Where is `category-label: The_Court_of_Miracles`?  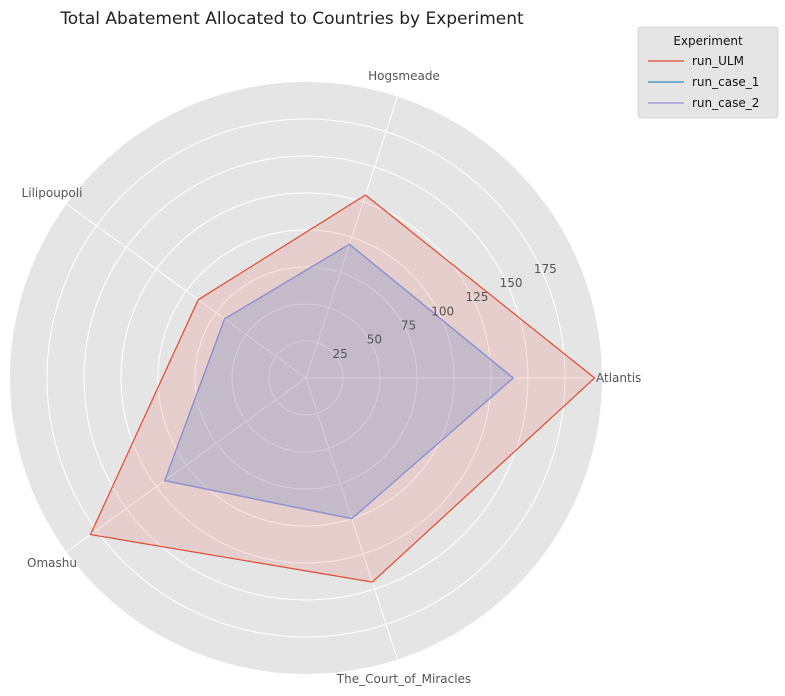
category-label: The_Court_of_Miracles is located at coordinates (403, 679).